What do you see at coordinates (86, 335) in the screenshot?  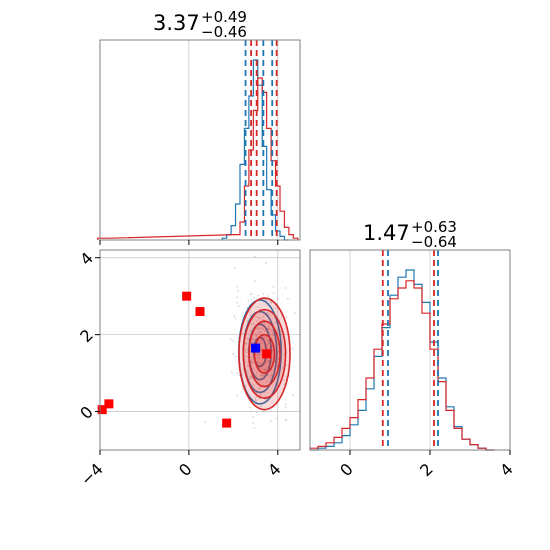 I see `scatter-ytick-label-1: 2` at bounding box center [86, 335].